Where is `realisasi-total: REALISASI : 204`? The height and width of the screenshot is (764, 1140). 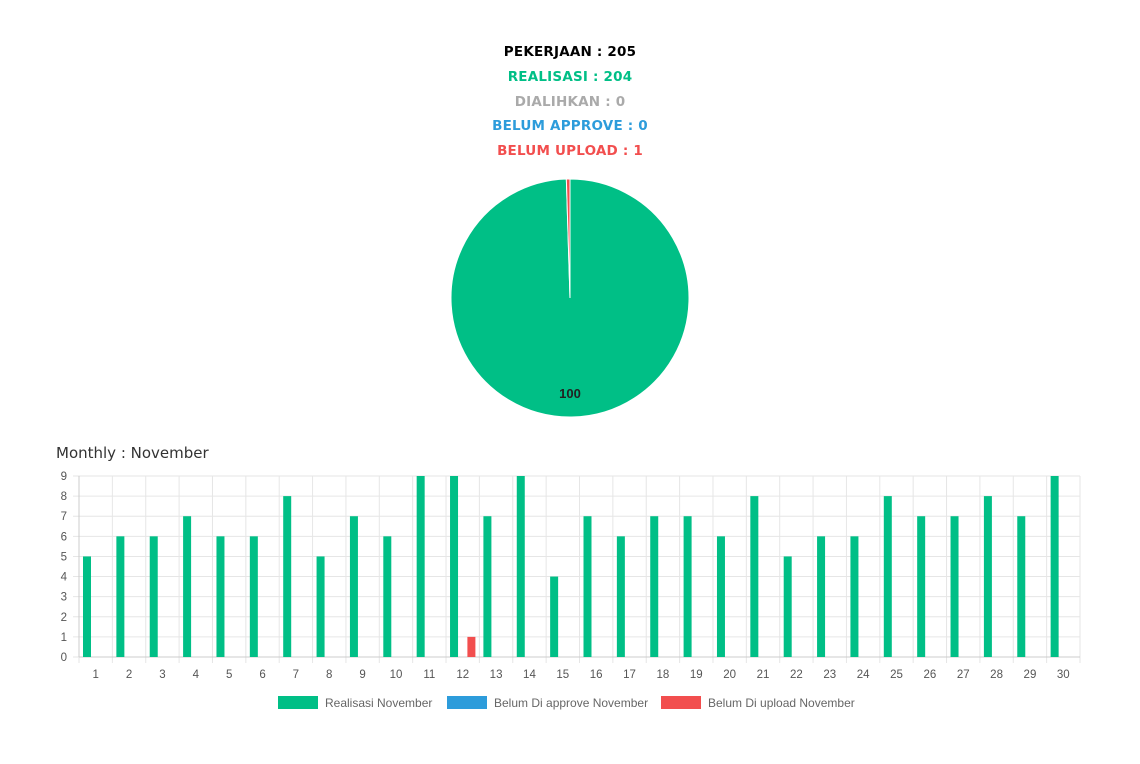
realisasi-total: REALISASI : 204 is located at coordinates (570, 77).